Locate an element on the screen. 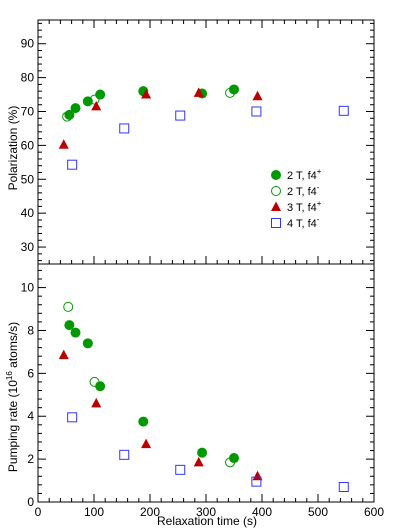 This screenshot has width=415, height=529. pumping-rate-y-tick-label: 10 is located at coordinates (28, 288).